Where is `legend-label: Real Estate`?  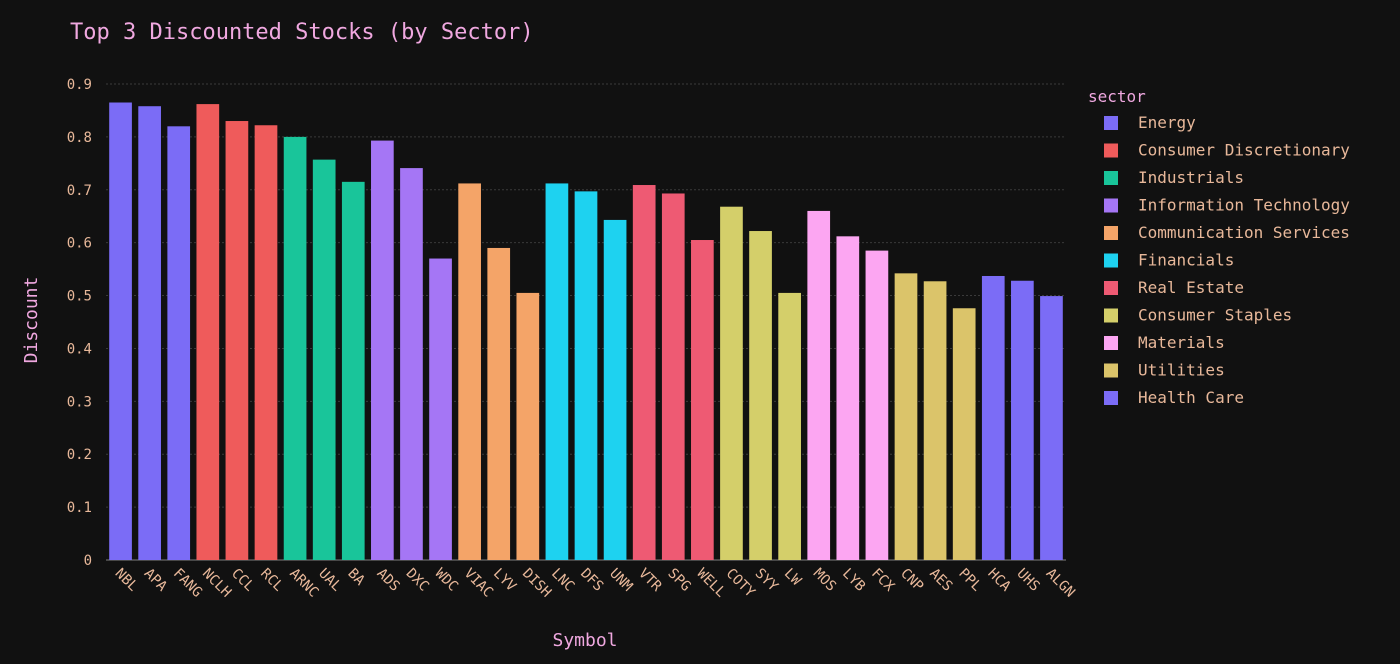 legend-label: Real Estate is located at coordinates (1191, 287).